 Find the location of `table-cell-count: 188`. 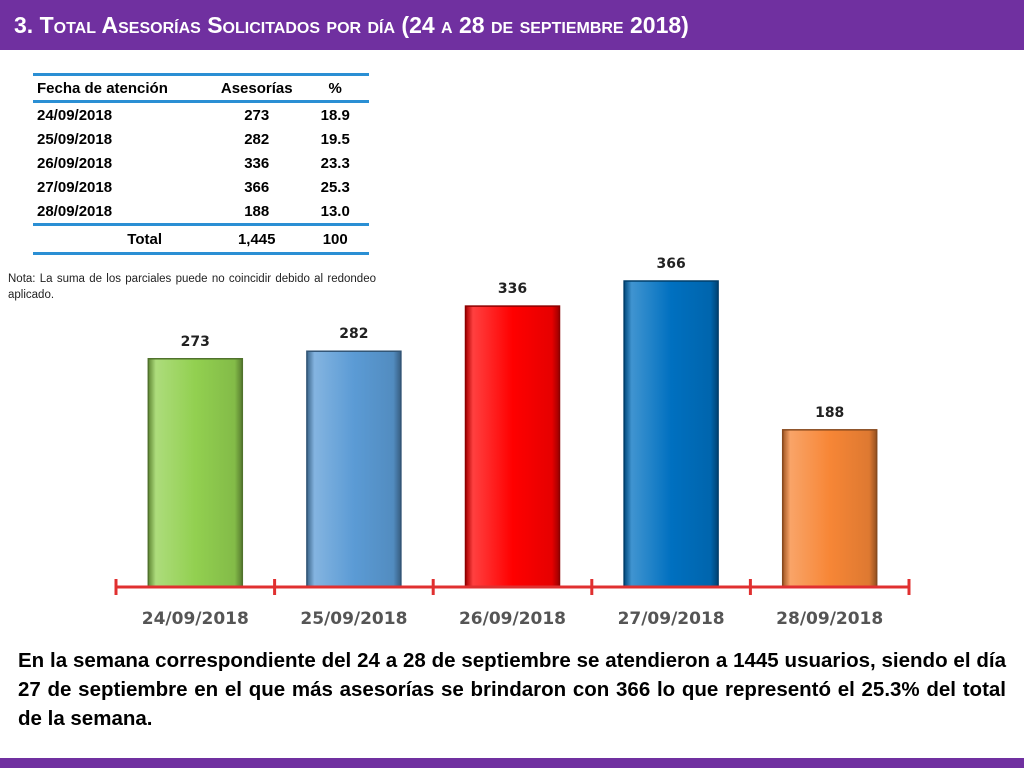

table-cell-count: 188 is located at coordinates (257, 211).